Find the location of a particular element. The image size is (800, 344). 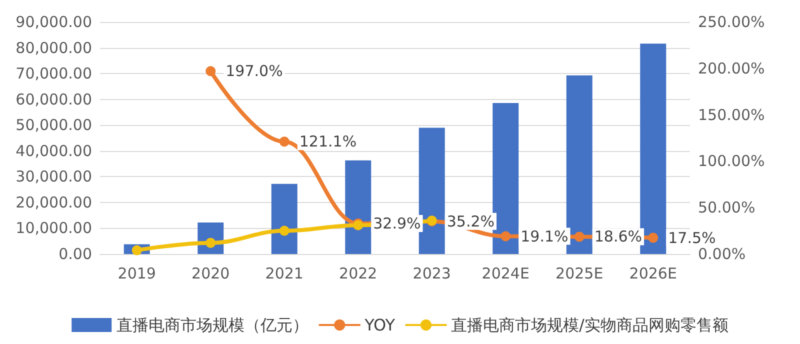

legend-label: YOY is located at coordinates (380, 325).